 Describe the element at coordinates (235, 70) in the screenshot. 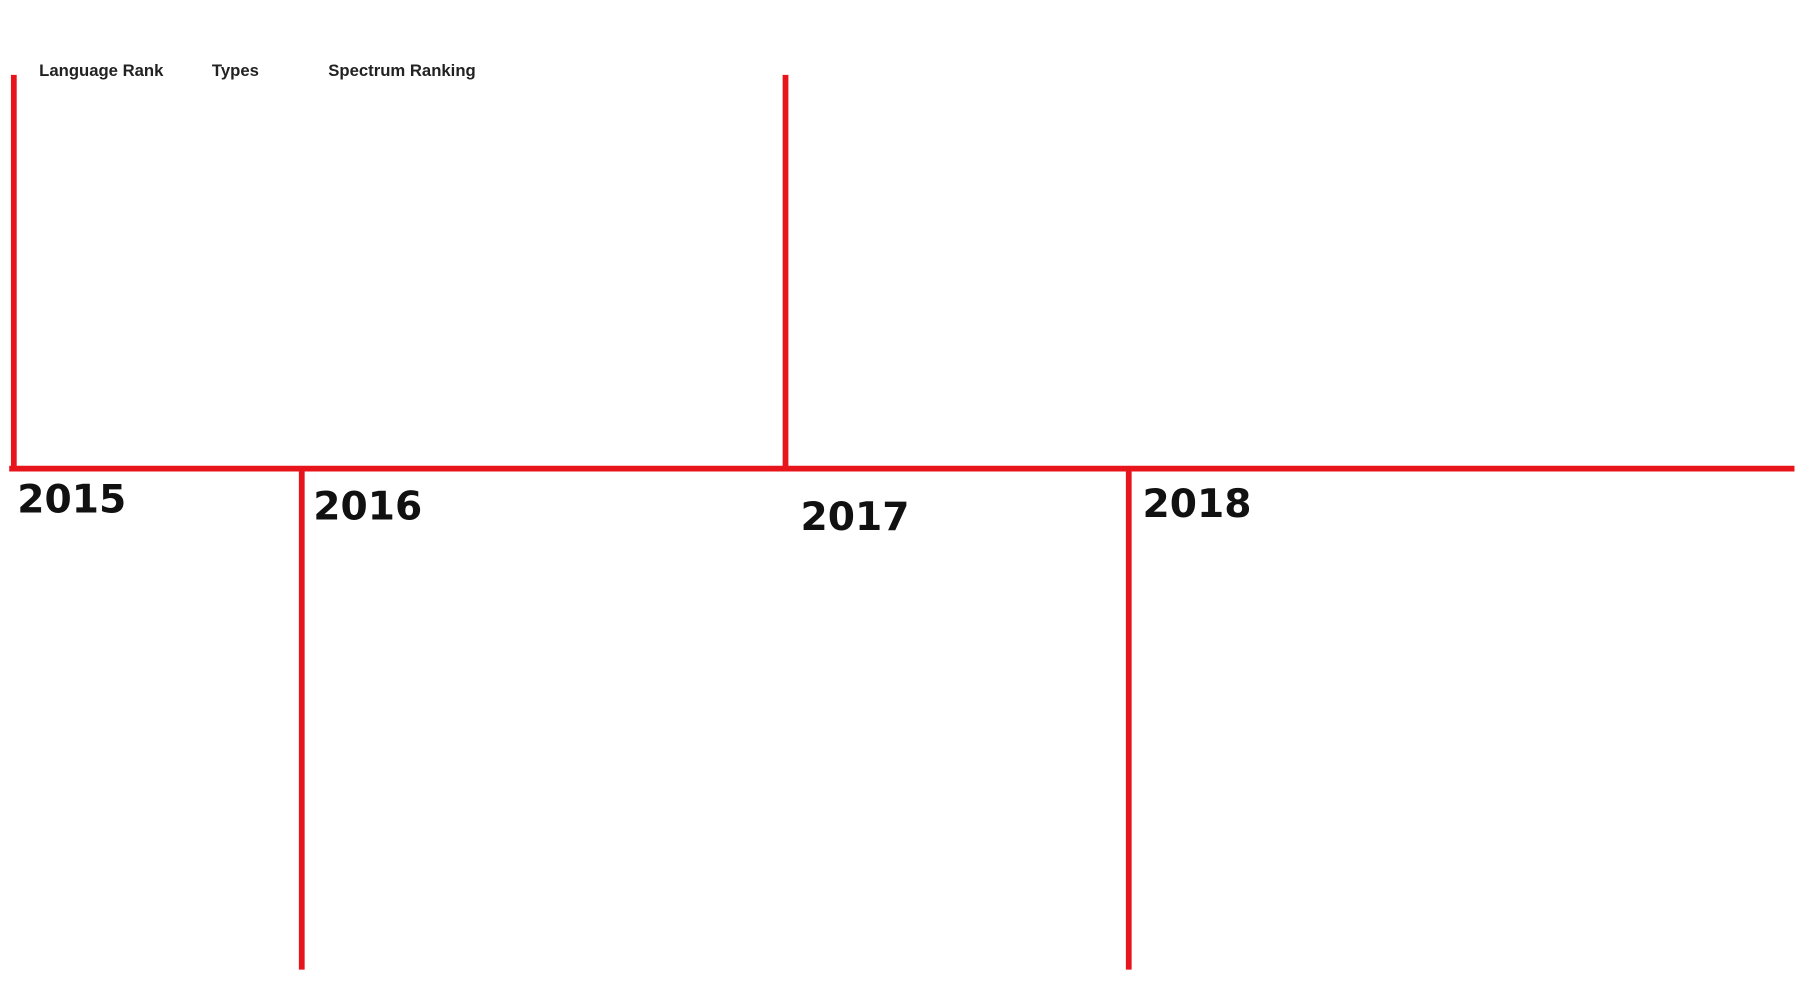

I see `column-header: Types` at that location.